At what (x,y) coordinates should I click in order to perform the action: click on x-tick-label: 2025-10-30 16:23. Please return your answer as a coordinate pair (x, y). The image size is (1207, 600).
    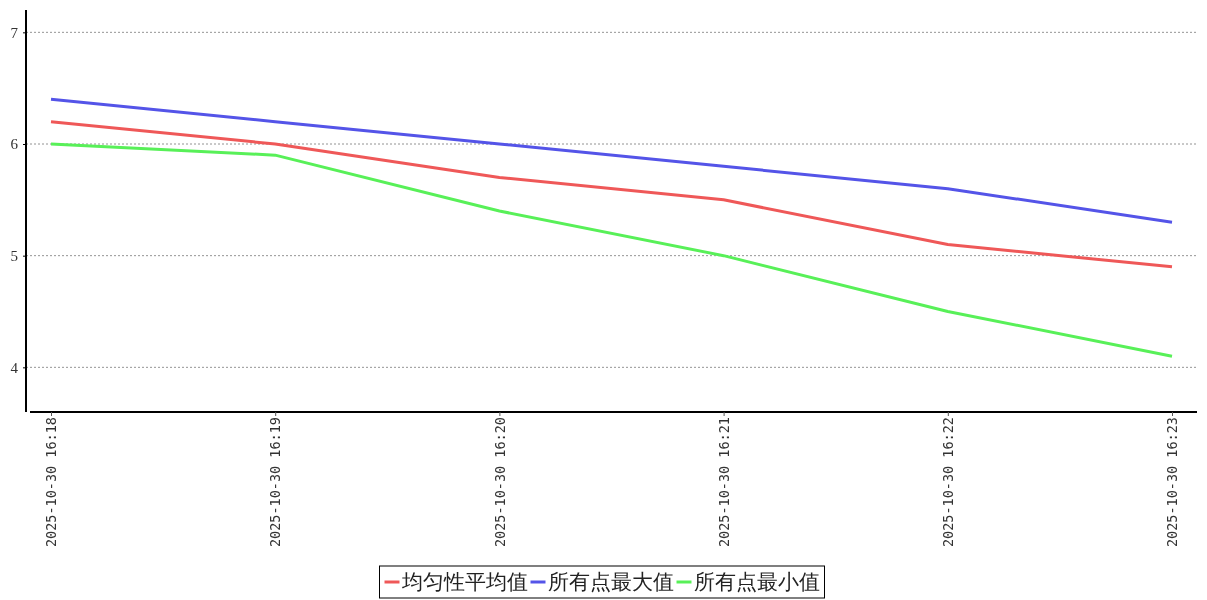
    Looking at the image, I should click on (1172, 482).